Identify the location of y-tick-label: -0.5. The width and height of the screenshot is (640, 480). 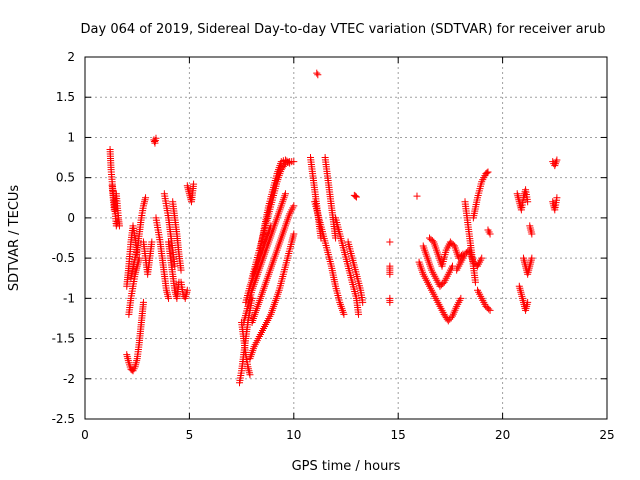
(63, 258).